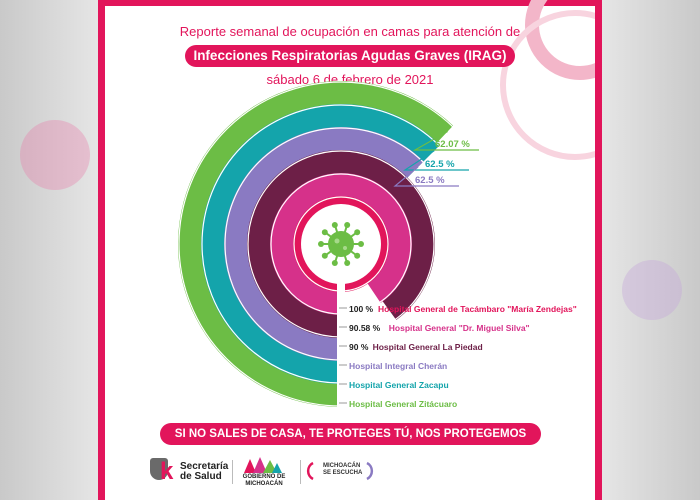  I want to click on value-label: 90 %, so click(359, 347).